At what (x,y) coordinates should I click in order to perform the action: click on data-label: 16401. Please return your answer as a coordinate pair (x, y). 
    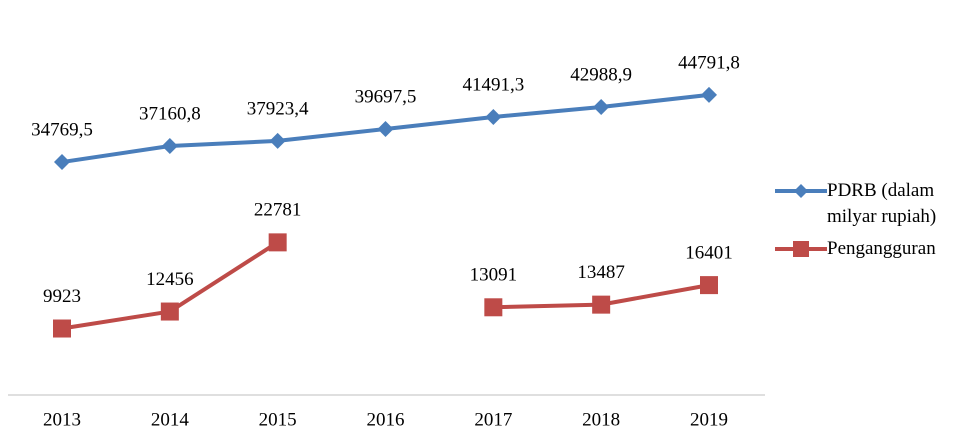
    Looking at the image, I should click on (709, 252).